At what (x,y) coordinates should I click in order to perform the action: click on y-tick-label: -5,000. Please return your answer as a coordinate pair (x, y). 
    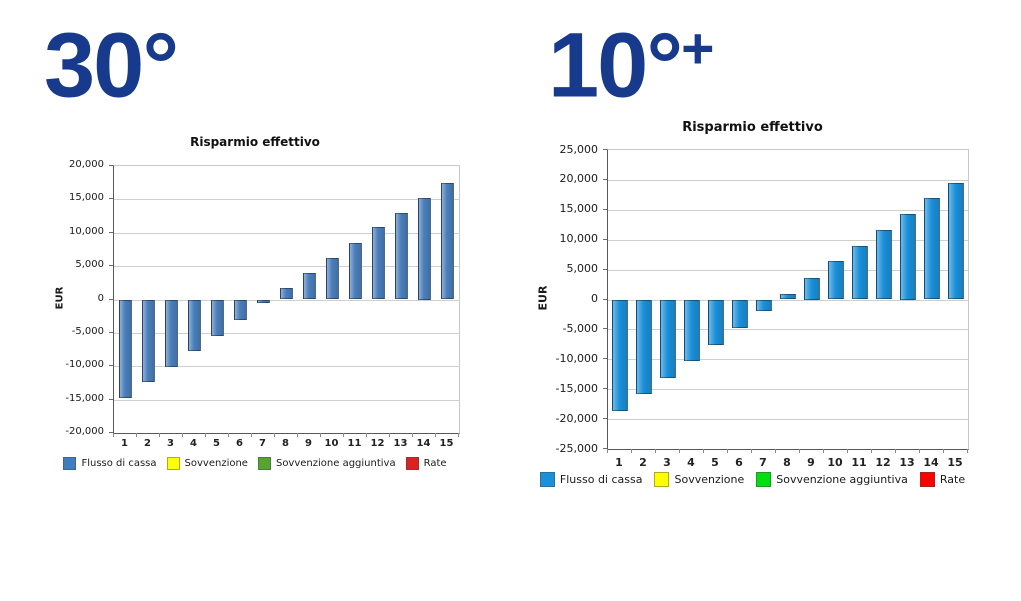
    Looking at the image, I should click on (87, 331).